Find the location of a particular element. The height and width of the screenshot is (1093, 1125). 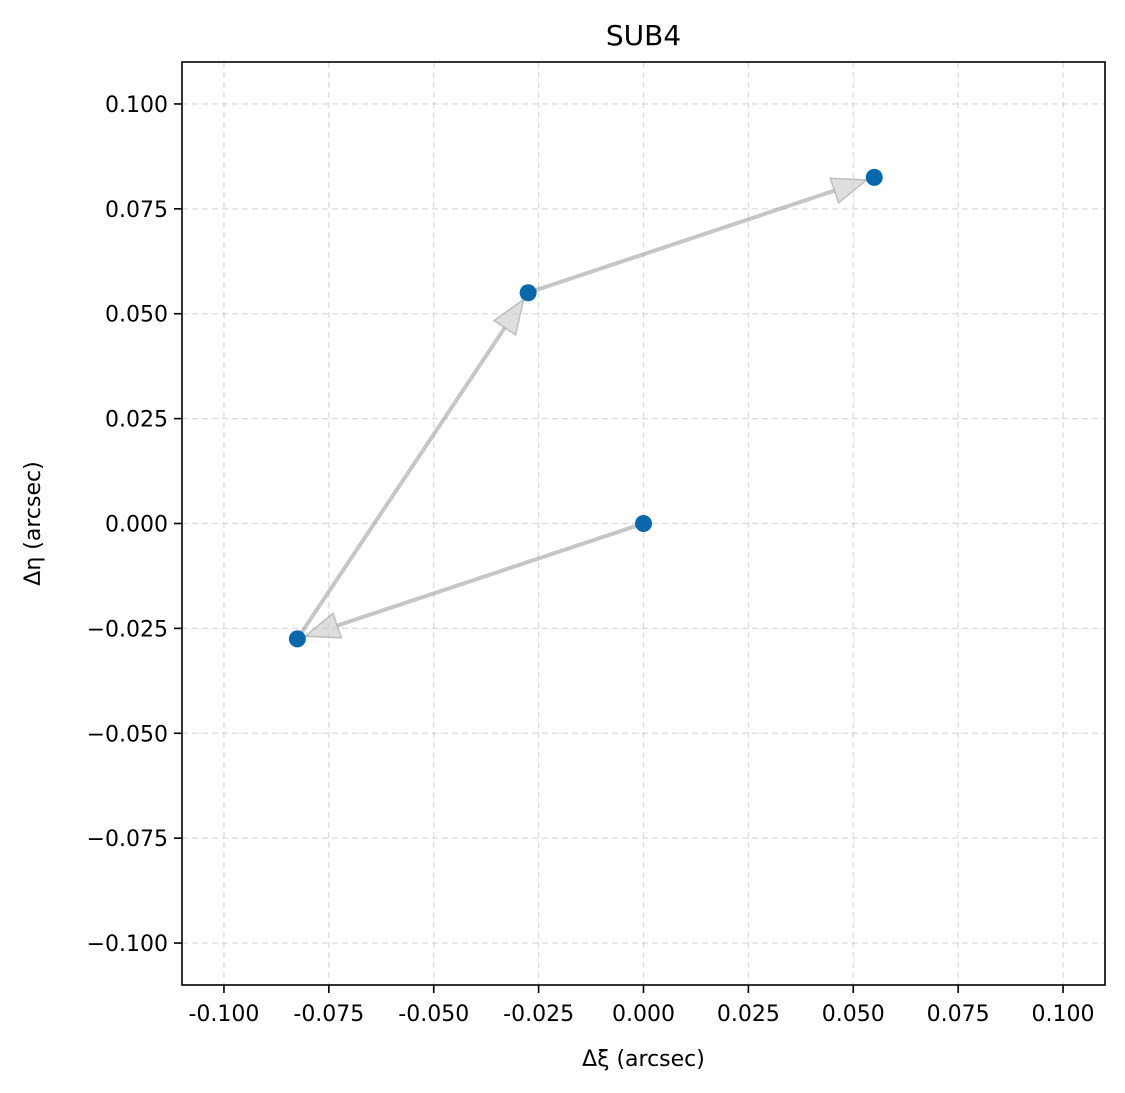

y-tick-label: 0.025 is located at coordinates (136, 420).